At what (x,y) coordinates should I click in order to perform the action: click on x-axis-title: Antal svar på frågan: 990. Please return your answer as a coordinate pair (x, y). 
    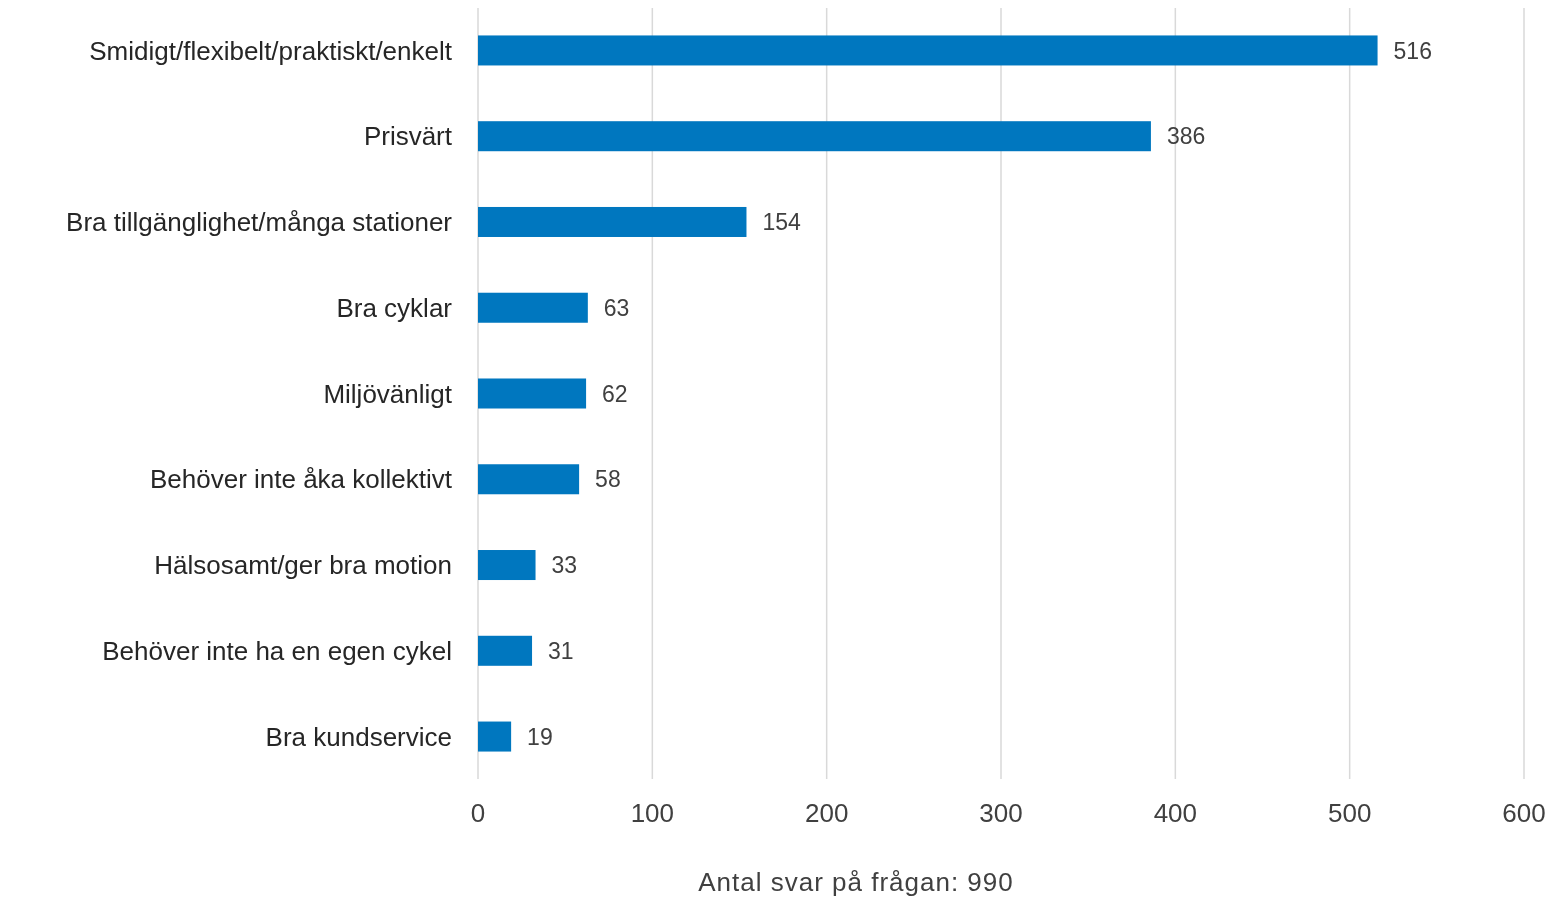
    Looking at the image, I should click on (856, 882).